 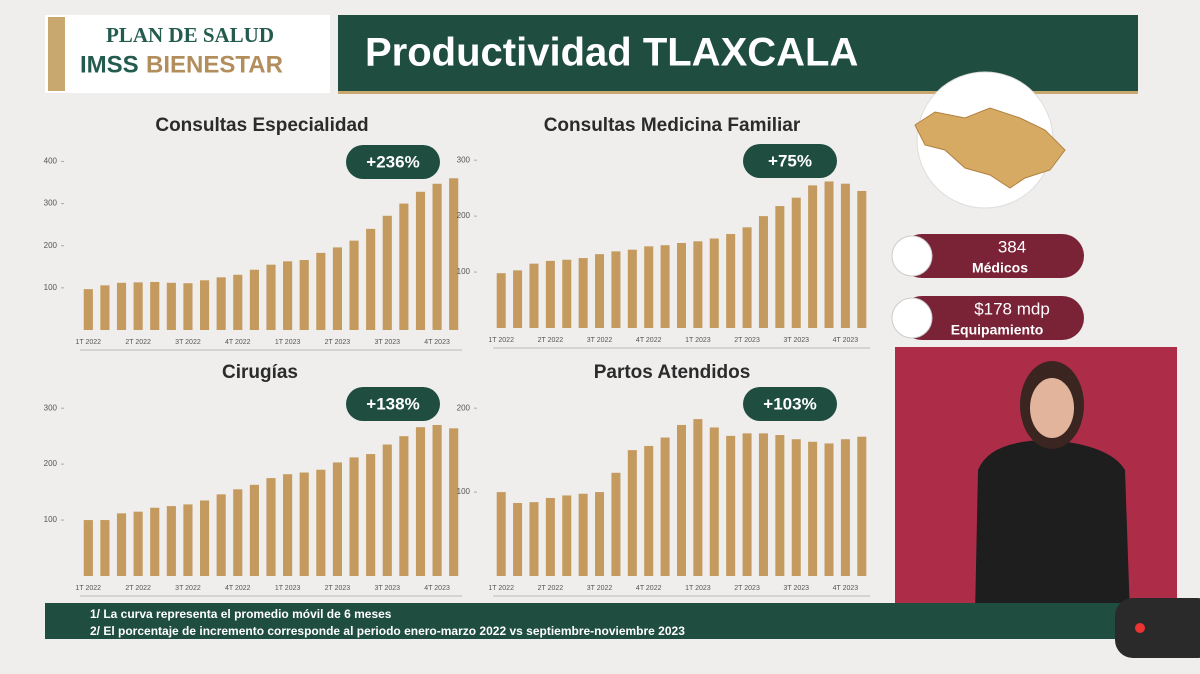 I want to click on x-tick-label: 1T 2022, so click(x=89, y=588).